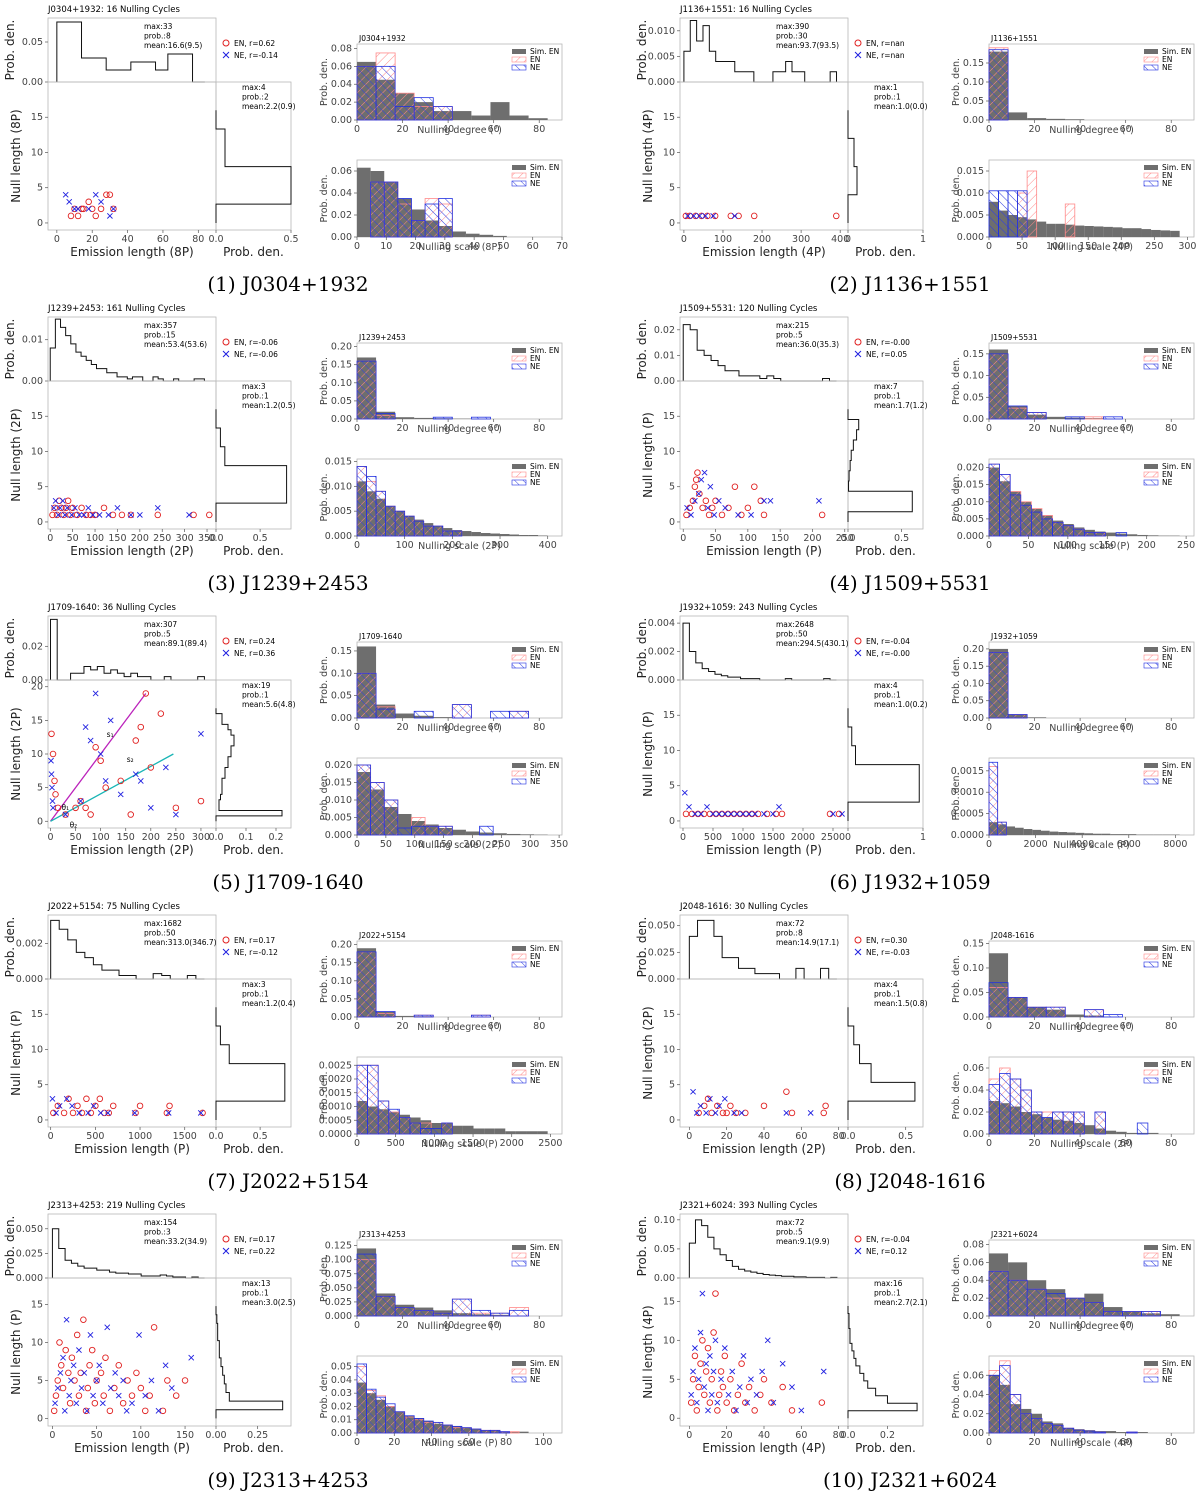  I want to click on sc-y-ticklabel: 0.00, so click(341, 237).